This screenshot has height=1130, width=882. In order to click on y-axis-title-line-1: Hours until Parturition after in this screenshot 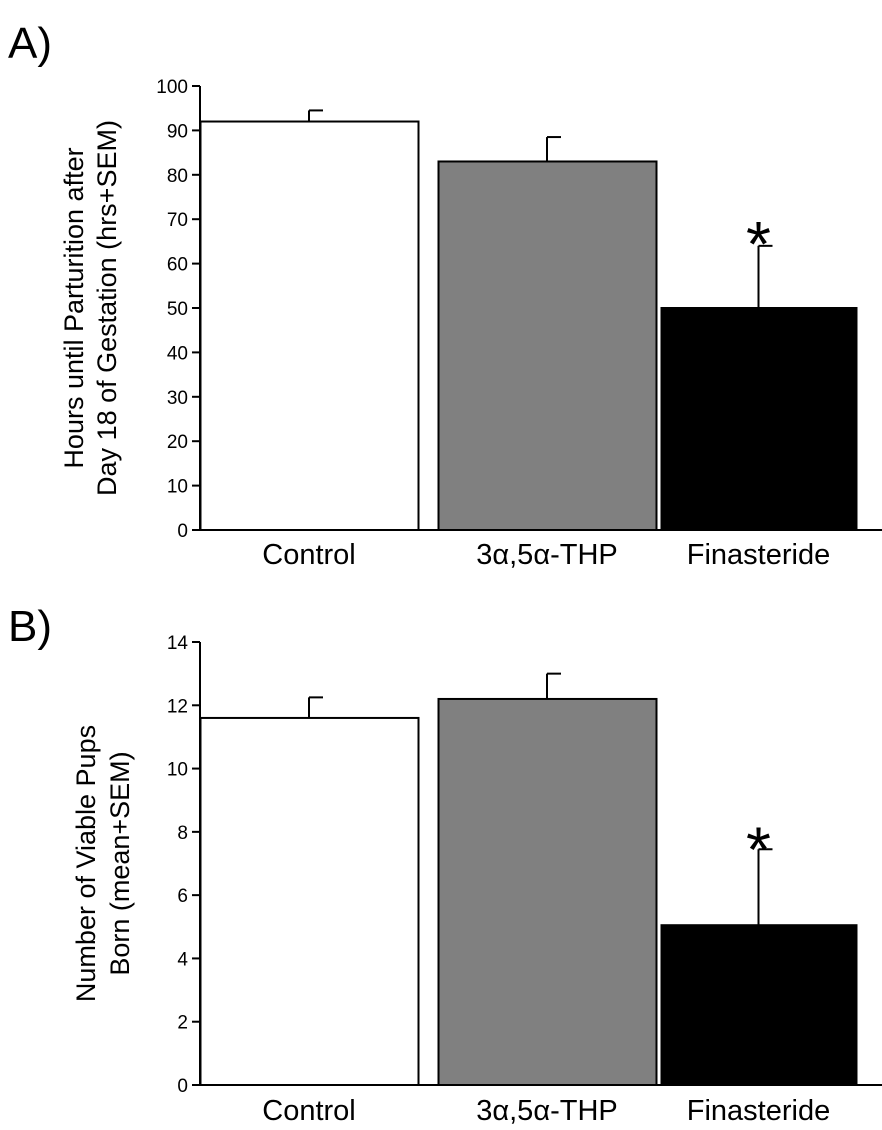, I will do `click(74, 307)`.